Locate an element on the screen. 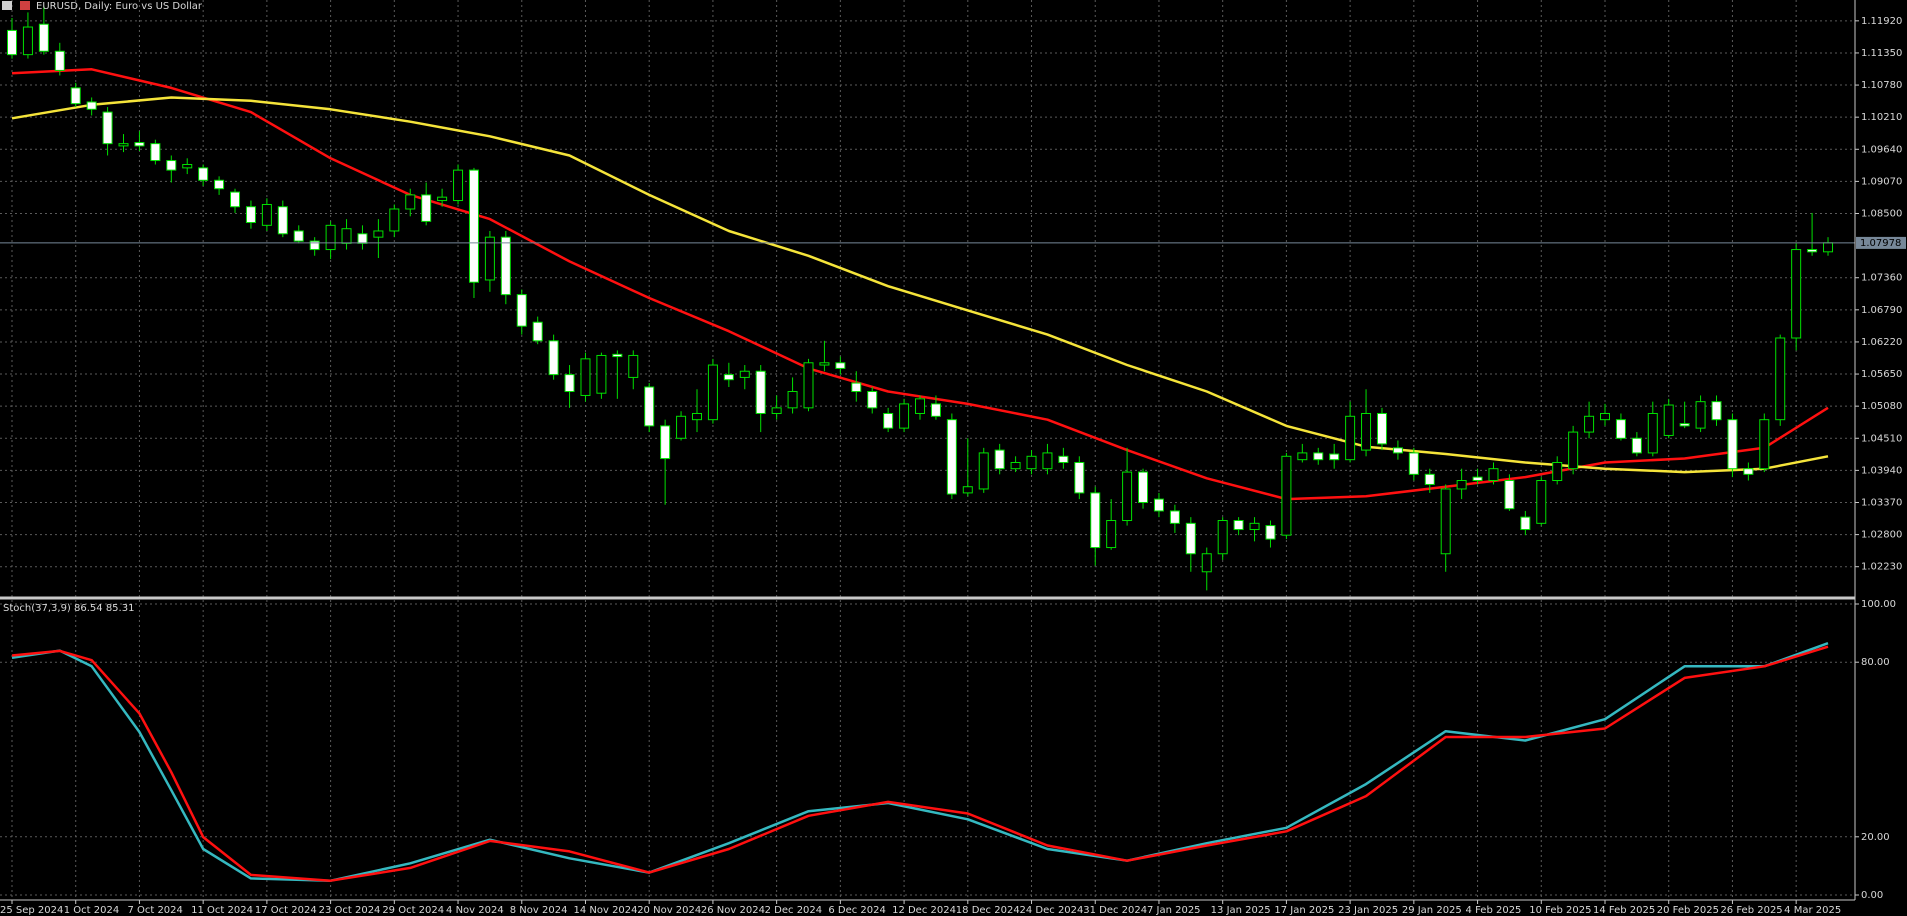  y-tick-label: 20.00 is located at coordinates (1875, 837).